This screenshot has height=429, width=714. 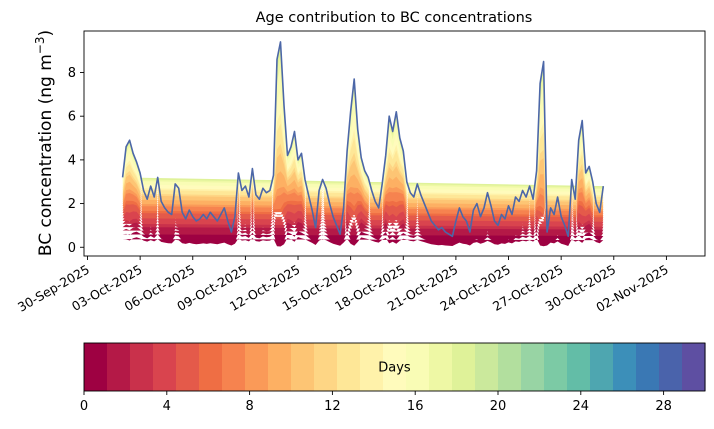 What do you see at coordinates (167, 406) in the screenshot?
I see `colorbar-tick-label: 4` at bounding box center [167, 406].